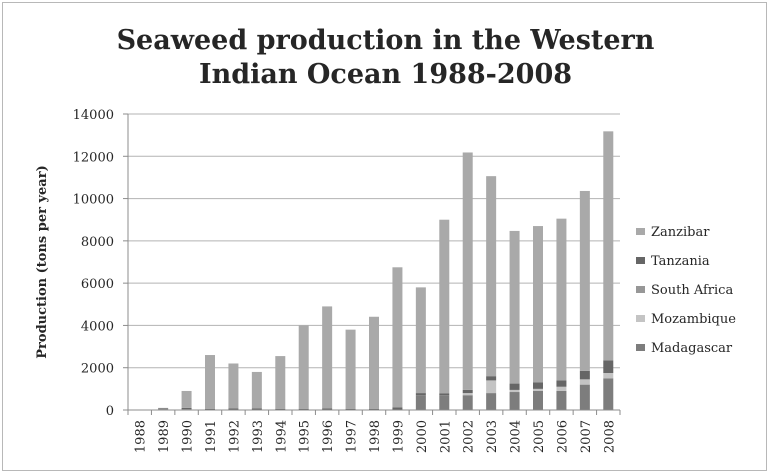  I want to click on bar-tanzania-2002, so click(467, 391).